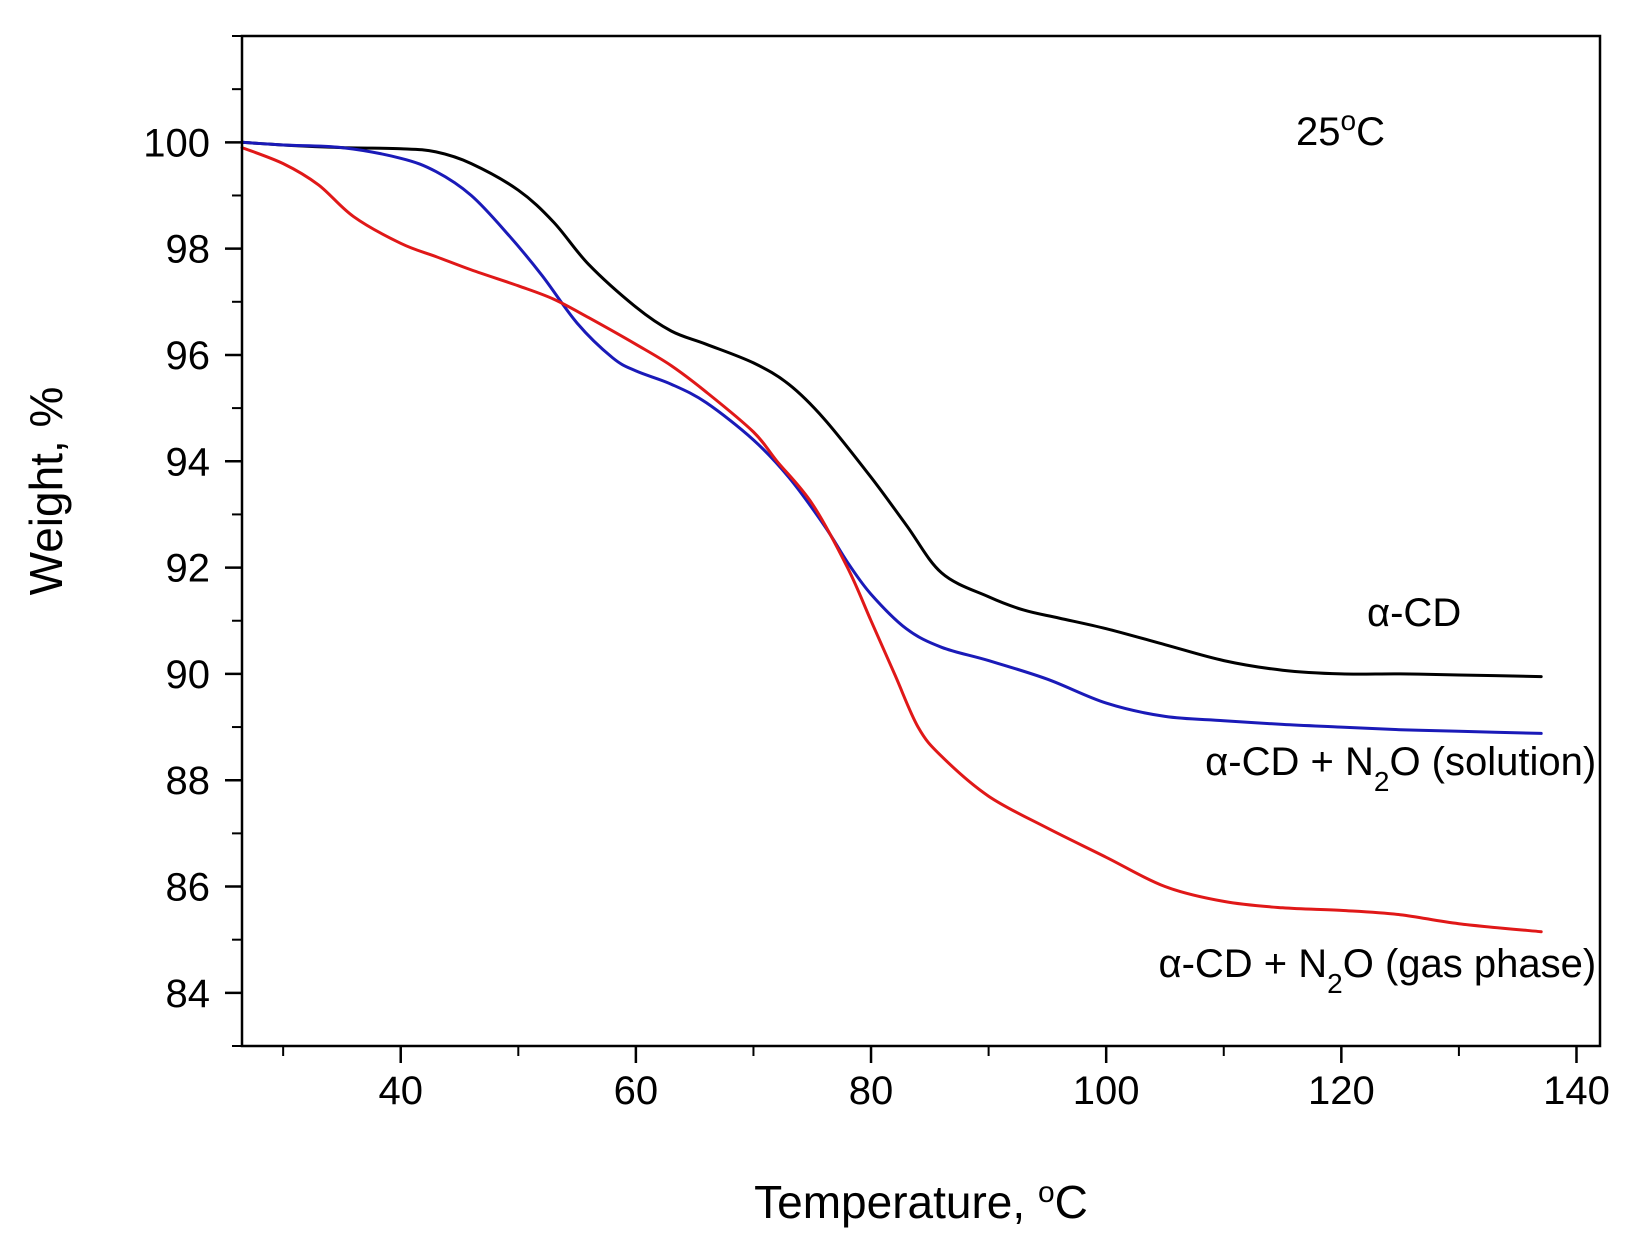 This screenshot has height=1244, width=1626. What do you see at coordinates (400, 1091) in the screenshot?
I see `x-tick-label: 40` at bounding box center [400, 1091].